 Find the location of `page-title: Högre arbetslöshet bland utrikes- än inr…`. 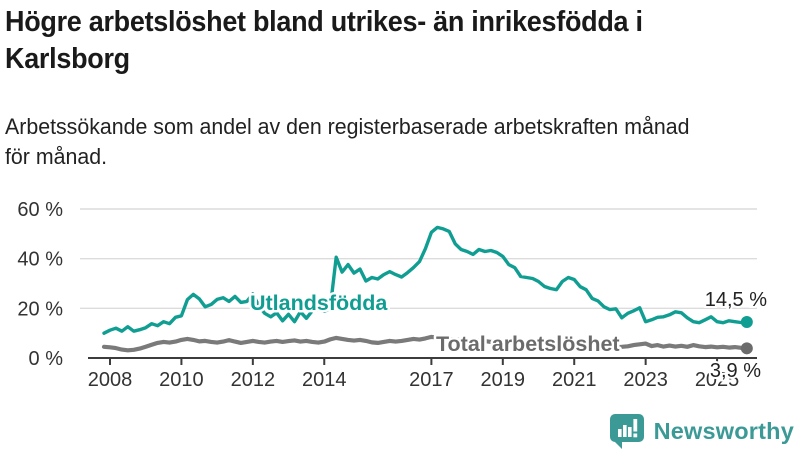

page-title: Högre arbetslöshet bland utrikes- än inr… is located at coordinates (324, 40).